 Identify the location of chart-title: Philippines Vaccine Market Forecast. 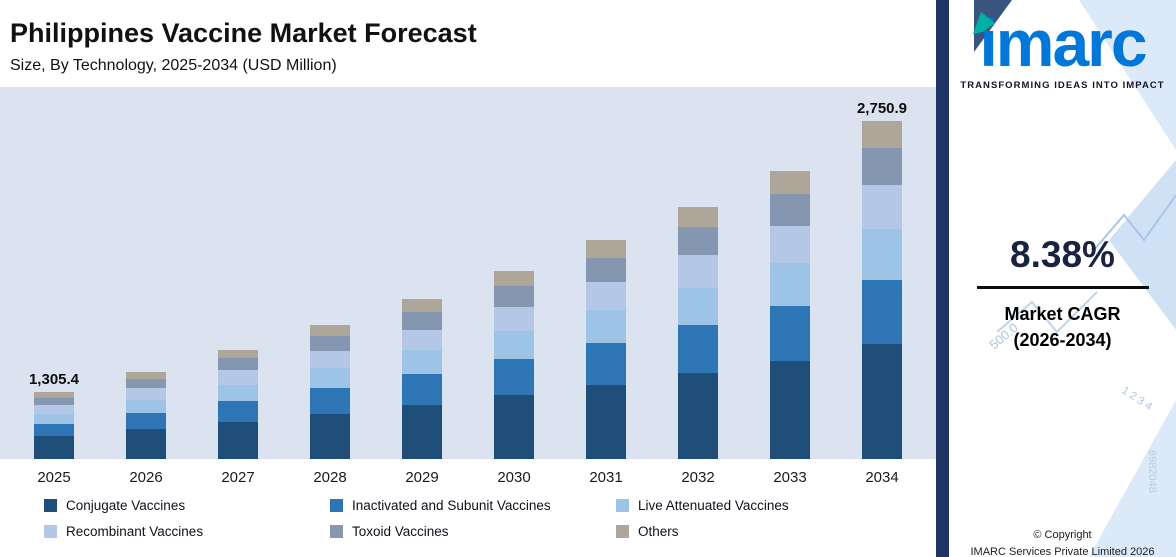
(243, 33).